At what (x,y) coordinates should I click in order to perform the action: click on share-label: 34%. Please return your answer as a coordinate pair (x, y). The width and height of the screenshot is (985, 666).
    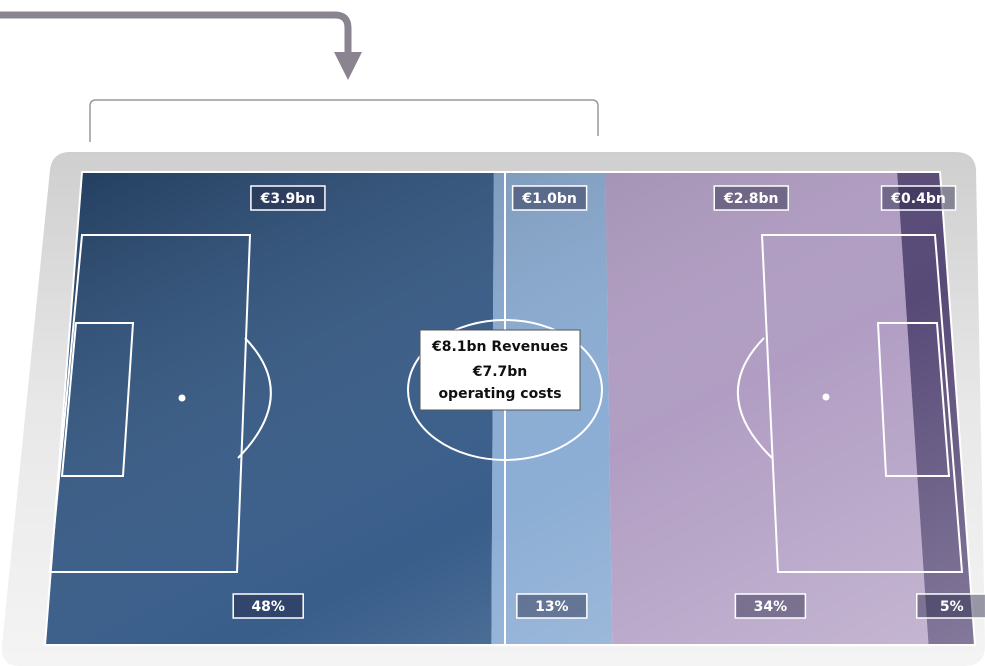
    Looking at the image, I should click on (771, 607).